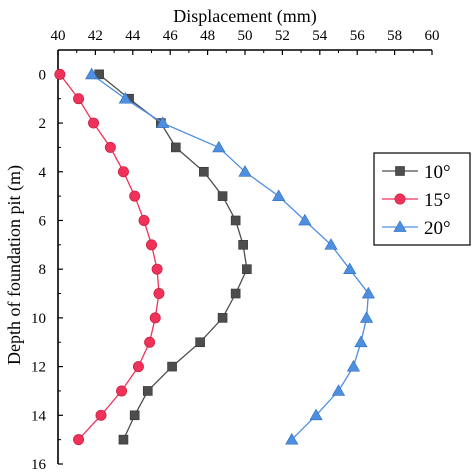 This screenshot has height=474, width=474. What do you see at coordinates (437, 200) in the screenshot?
I see `legend-label: 15°` at bounding box center [437, 200].